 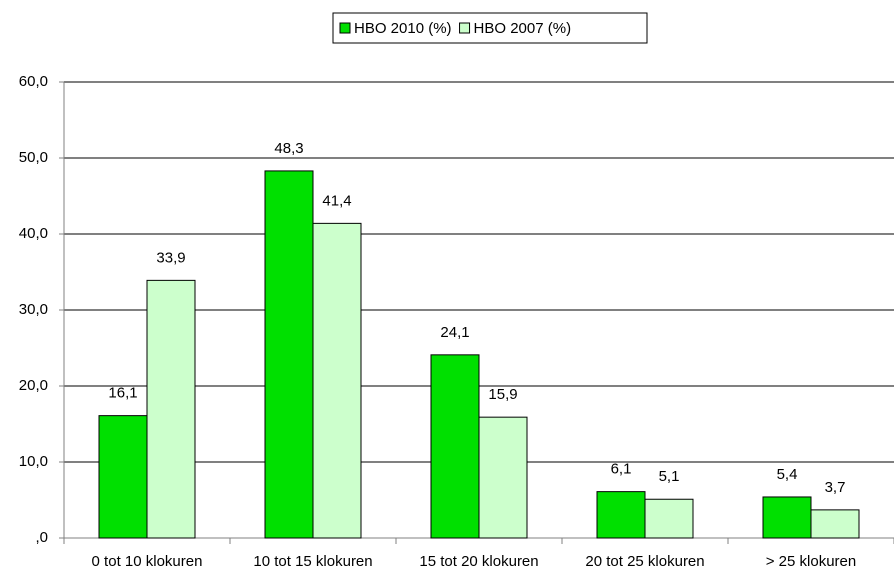 I want to click on y-tick-label: 60,0, so click(x=33, y=81).